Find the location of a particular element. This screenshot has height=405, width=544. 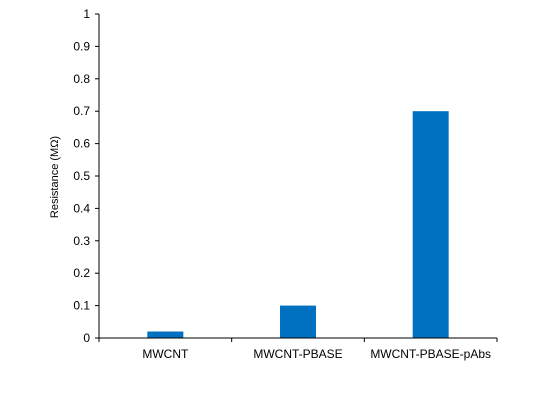

x-ticks-group: MWCNT MWCNT-PBASE MWCNT-PBASE-pAbs is located at coordinates (298, 349).